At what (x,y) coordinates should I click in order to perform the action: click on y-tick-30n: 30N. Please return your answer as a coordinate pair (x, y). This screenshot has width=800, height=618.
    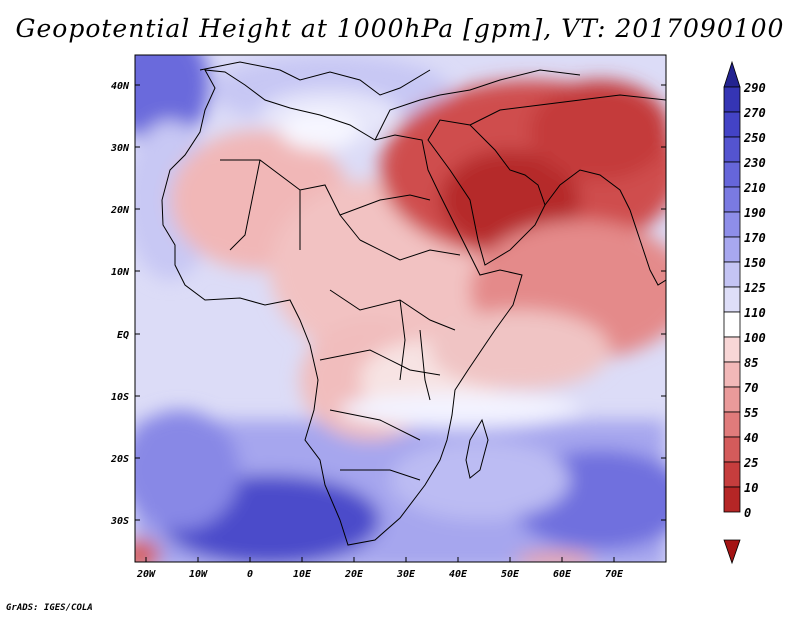
    Looking at the image, I should click on (120, 148).